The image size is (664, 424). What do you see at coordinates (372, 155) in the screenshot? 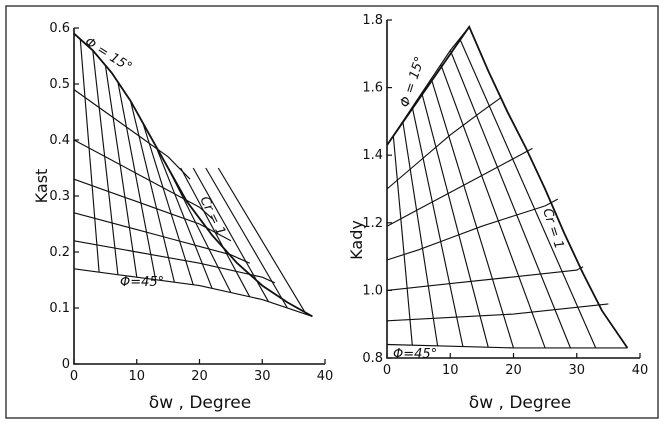
I see `right-chart-y-tick-label: 1.4` at bounding box center [372, 155].